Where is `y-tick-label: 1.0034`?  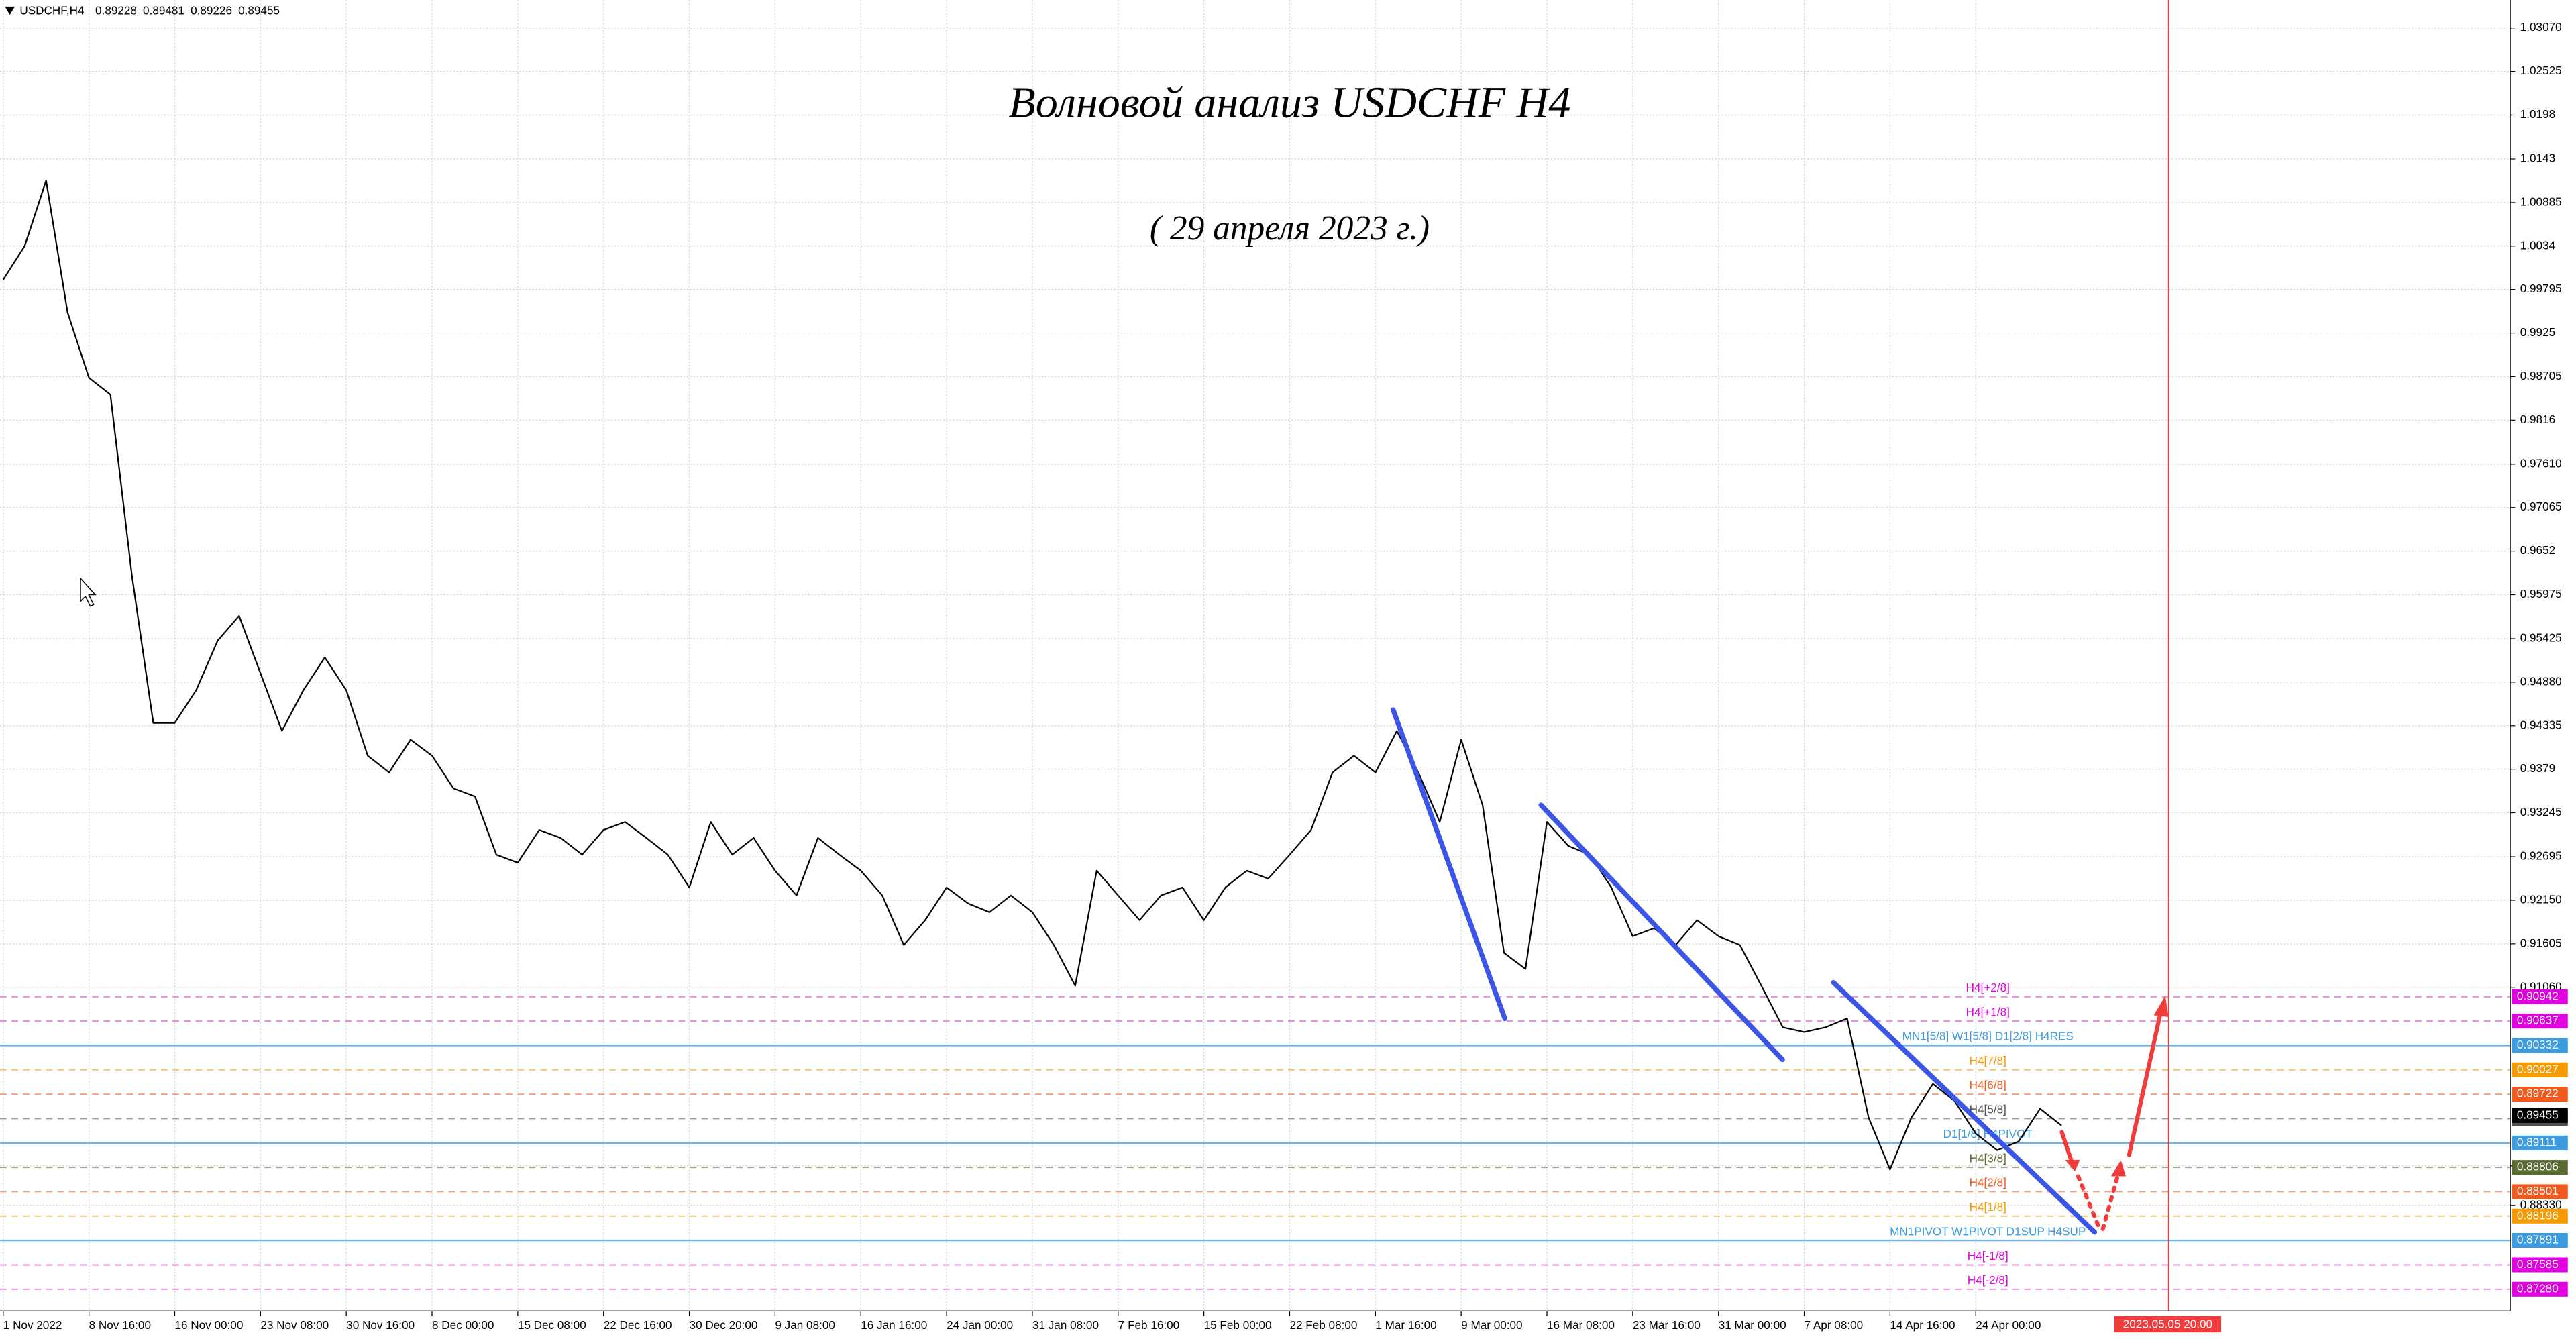 y-tick-label: 1.0034 is located at coordinates (2538, 245).